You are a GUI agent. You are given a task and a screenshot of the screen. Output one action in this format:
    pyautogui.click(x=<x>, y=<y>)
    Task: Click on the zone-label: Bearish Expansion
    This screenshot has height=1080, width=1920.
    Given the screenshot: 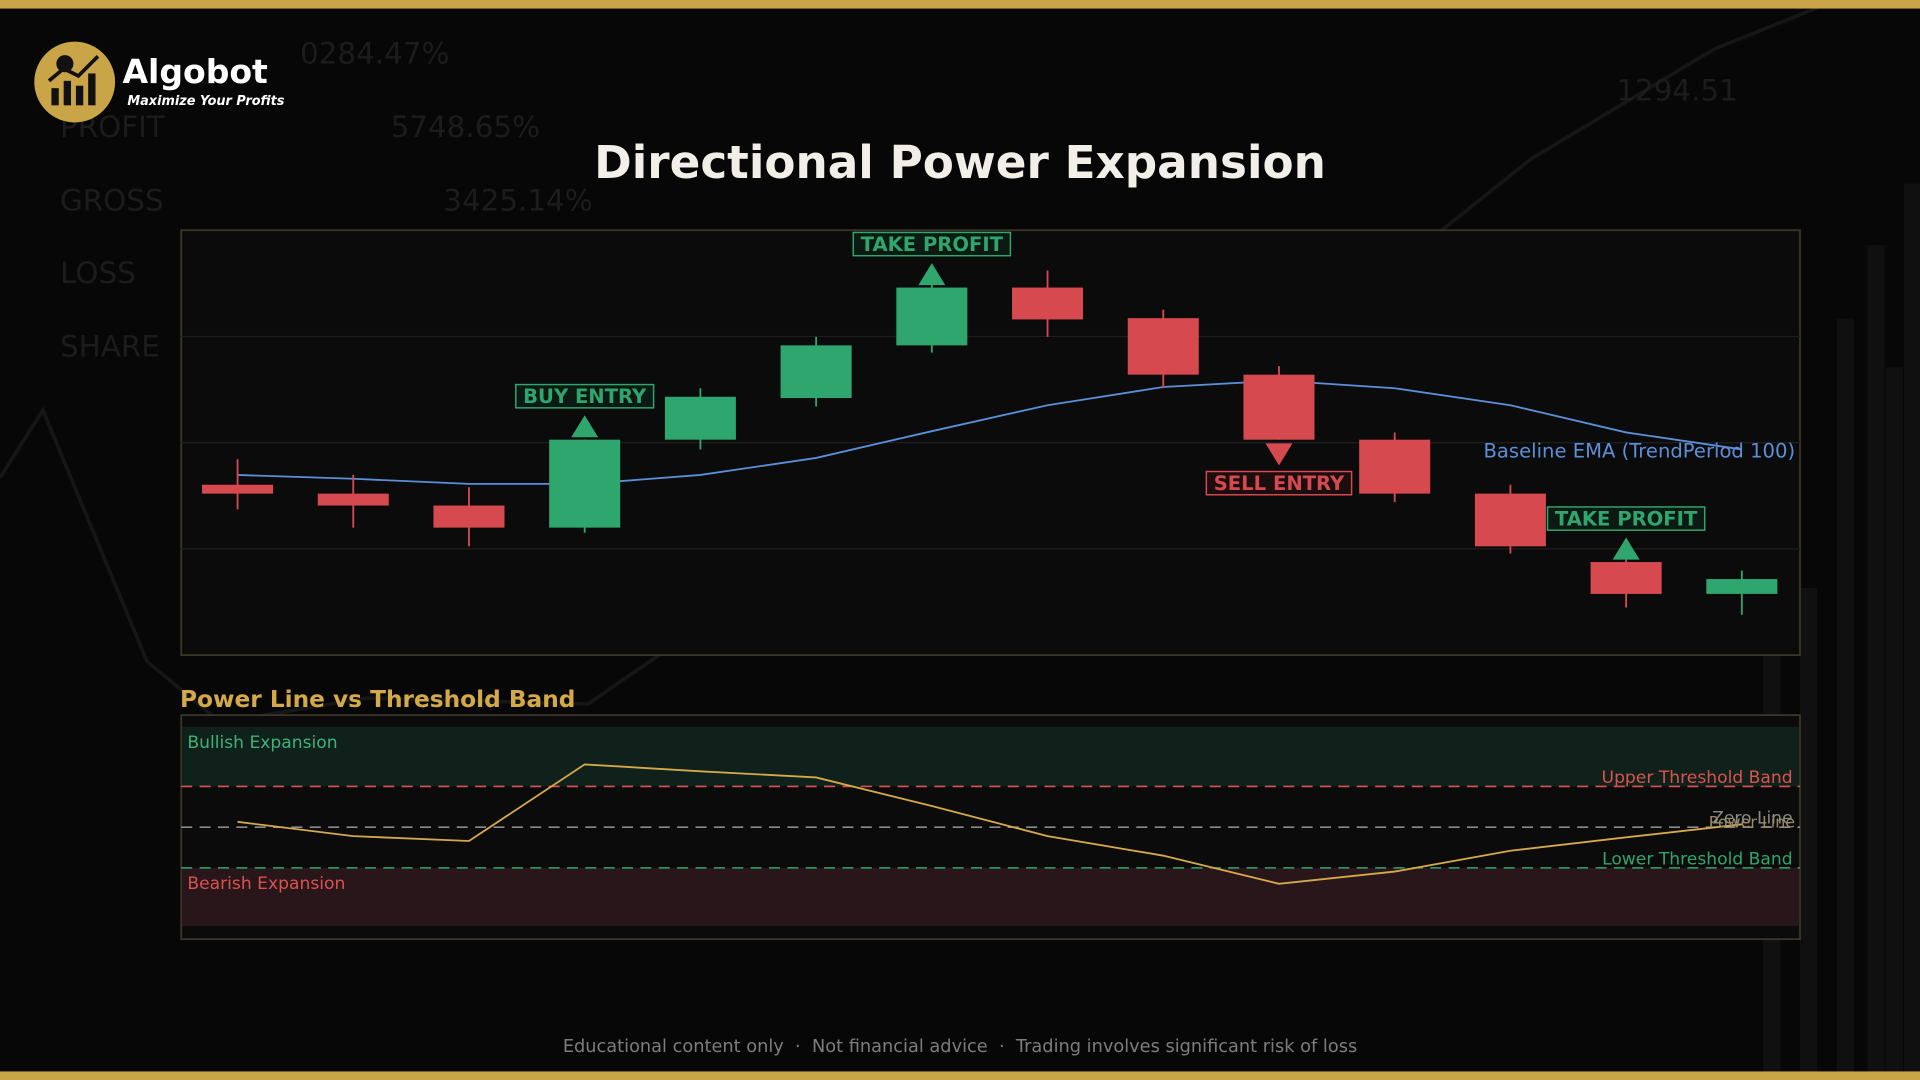 What is the action you would take?
    pyautogui.click(x=266, y=884)
    